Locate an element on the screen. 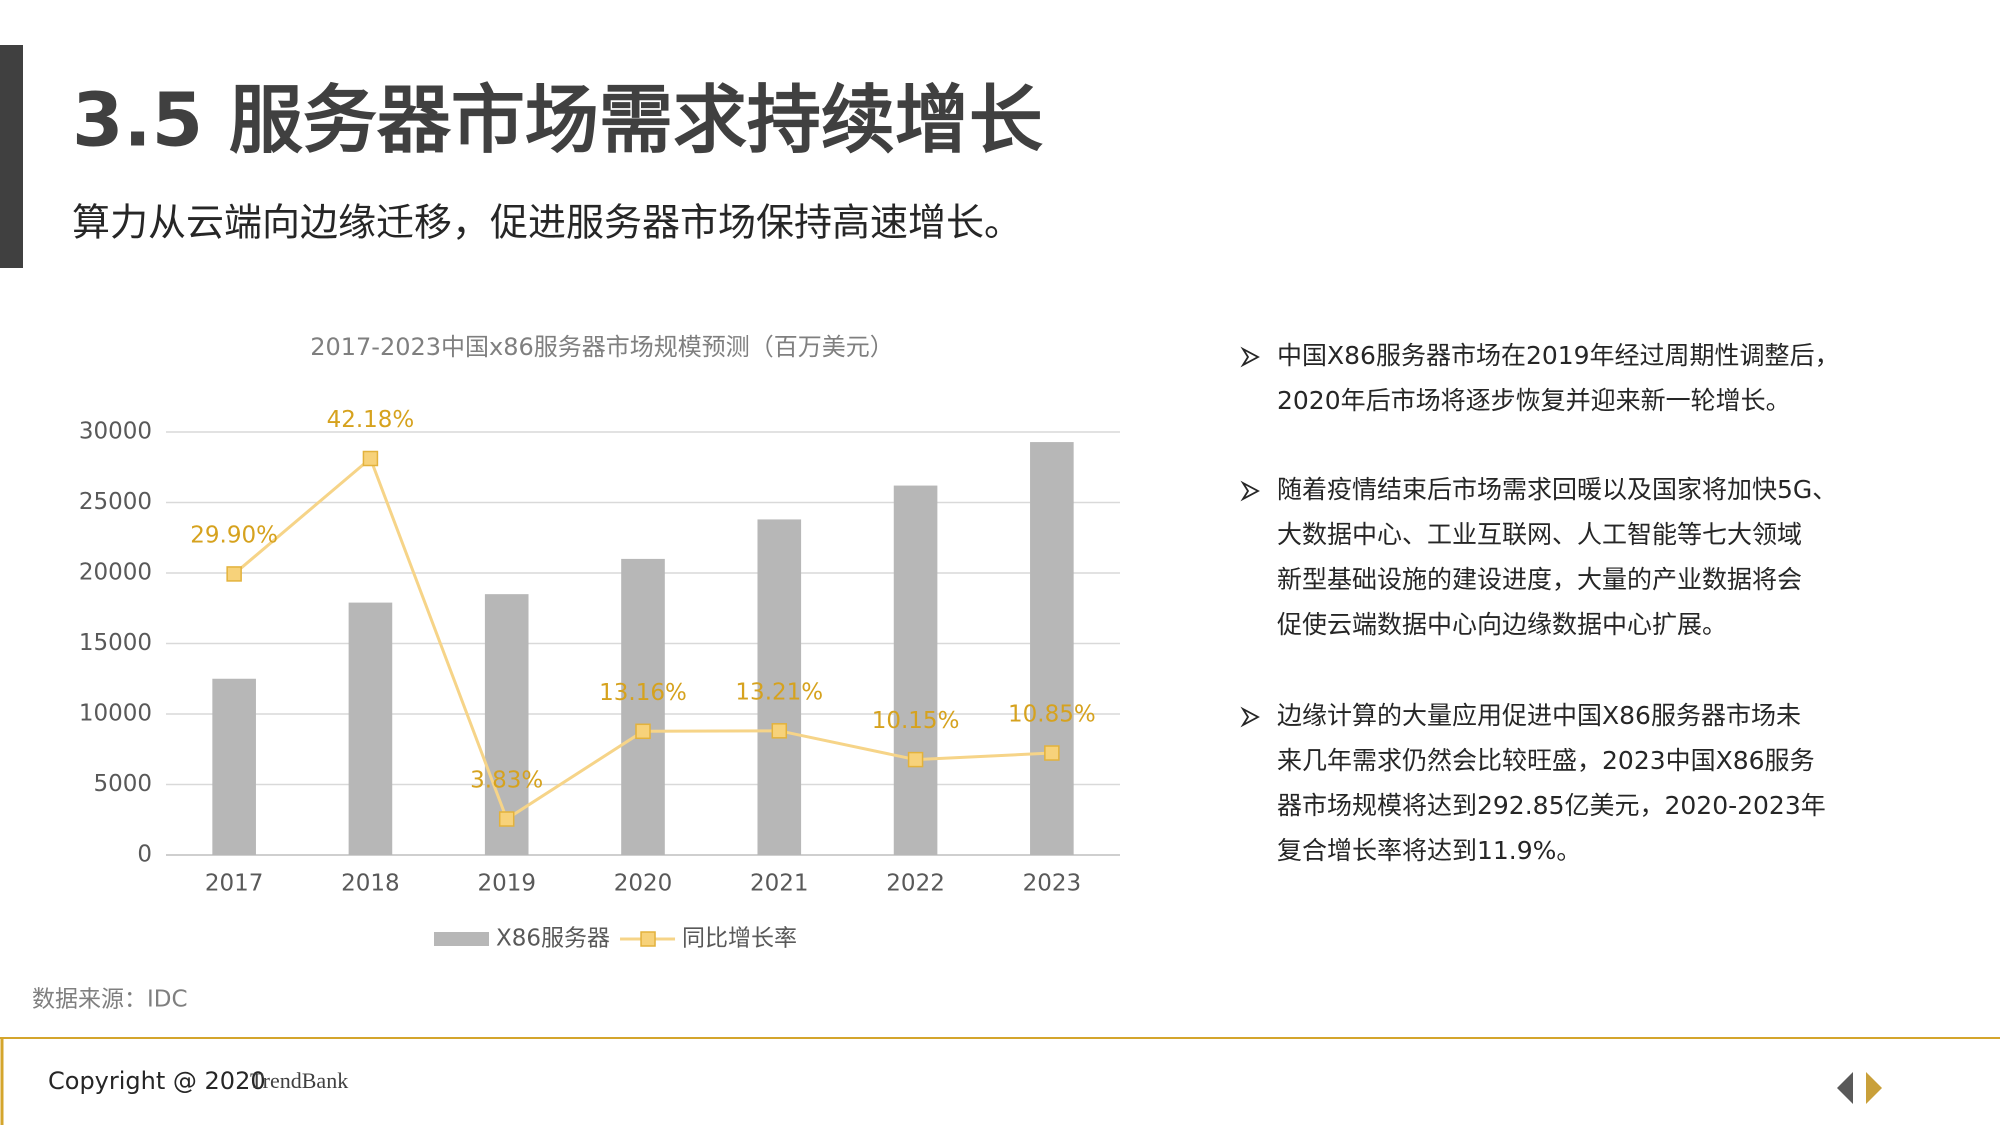  prev-button is located at coordinates (1845, 1088).